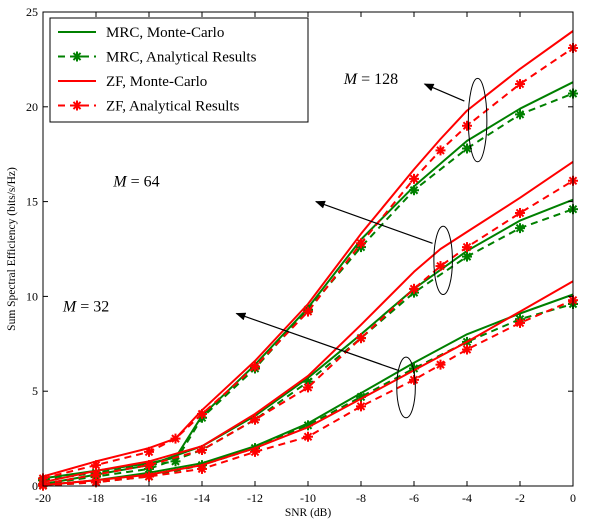 The image size is (594, 521). I want to click on legend-label: ZF, Monte-Carlo, so click(156, 82).